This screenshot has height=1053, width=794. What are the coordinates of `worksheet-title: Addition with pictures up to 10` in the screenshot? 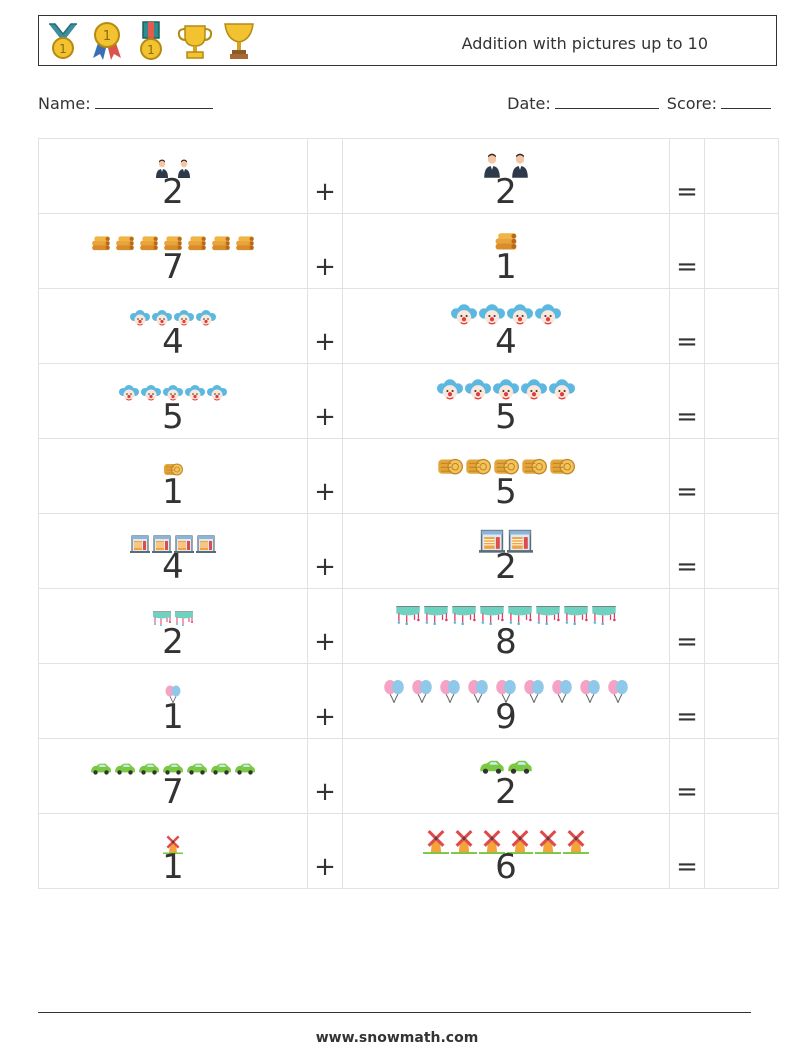 It's located at (584, 43).